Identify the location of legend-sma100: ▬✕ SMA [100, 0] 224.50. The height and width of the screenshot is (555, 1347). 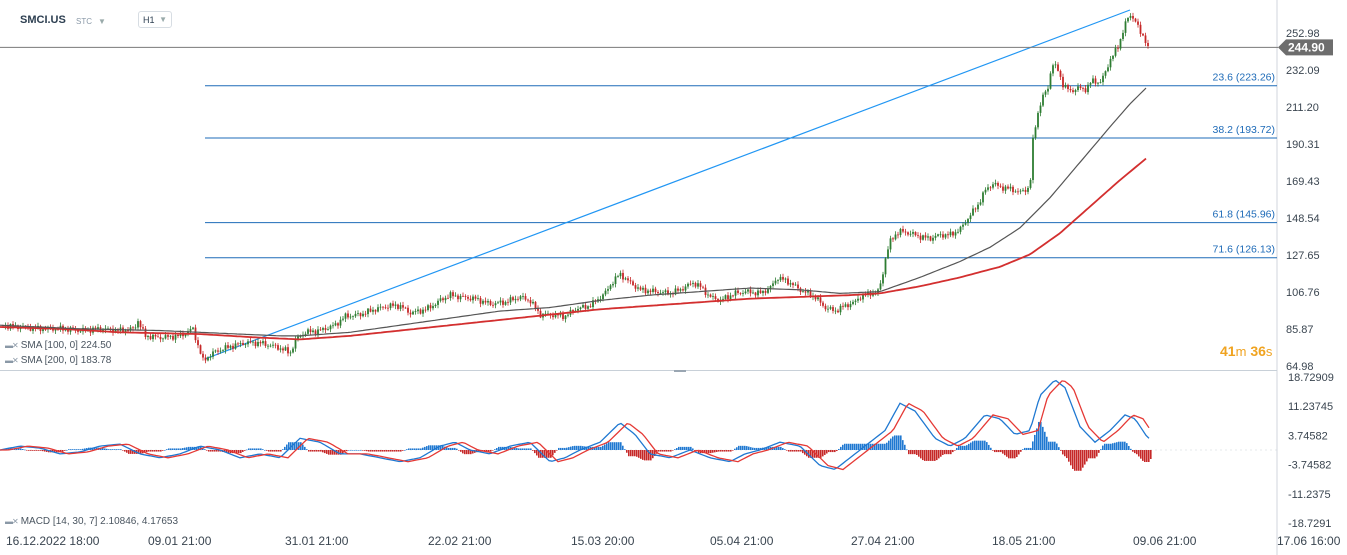
(58, 345).